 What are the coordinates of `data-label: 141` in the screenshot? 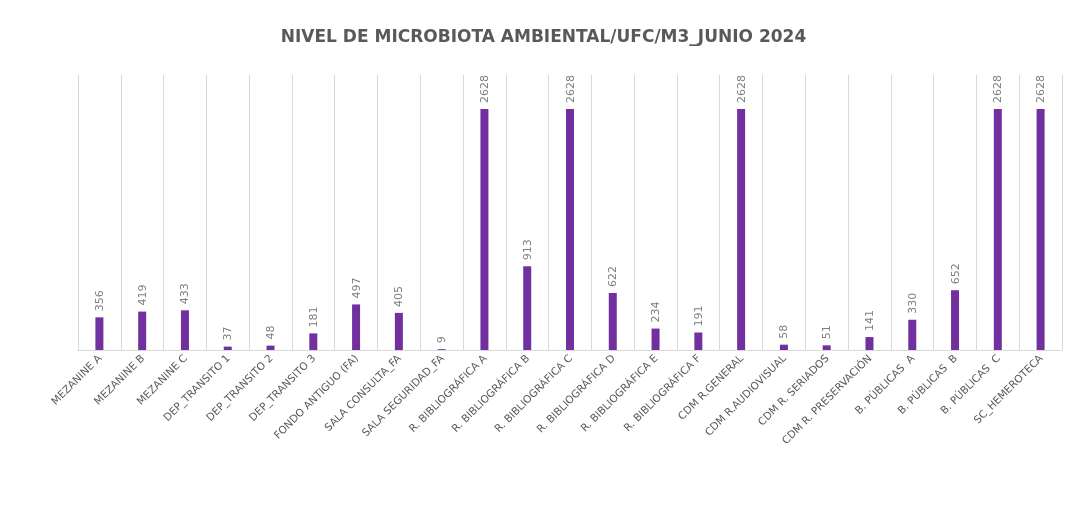 It's located at (869, 321).